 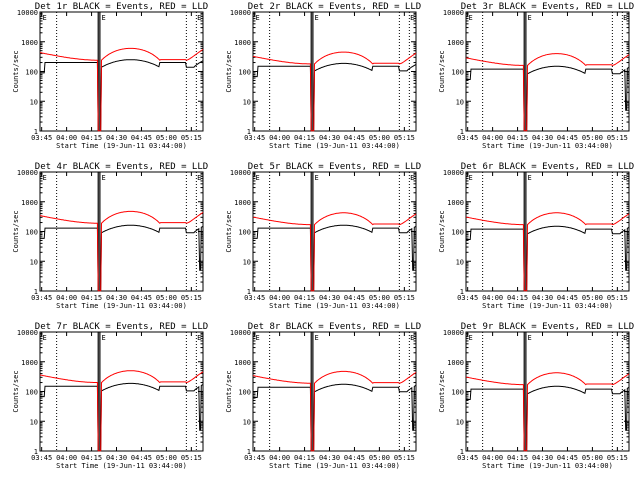 What do you see at coordinates (334, 7) in the screenshot?
I see `panel-title: Det 2r BLACK = Events, RED = LLD` at bounding box center [334, 7].